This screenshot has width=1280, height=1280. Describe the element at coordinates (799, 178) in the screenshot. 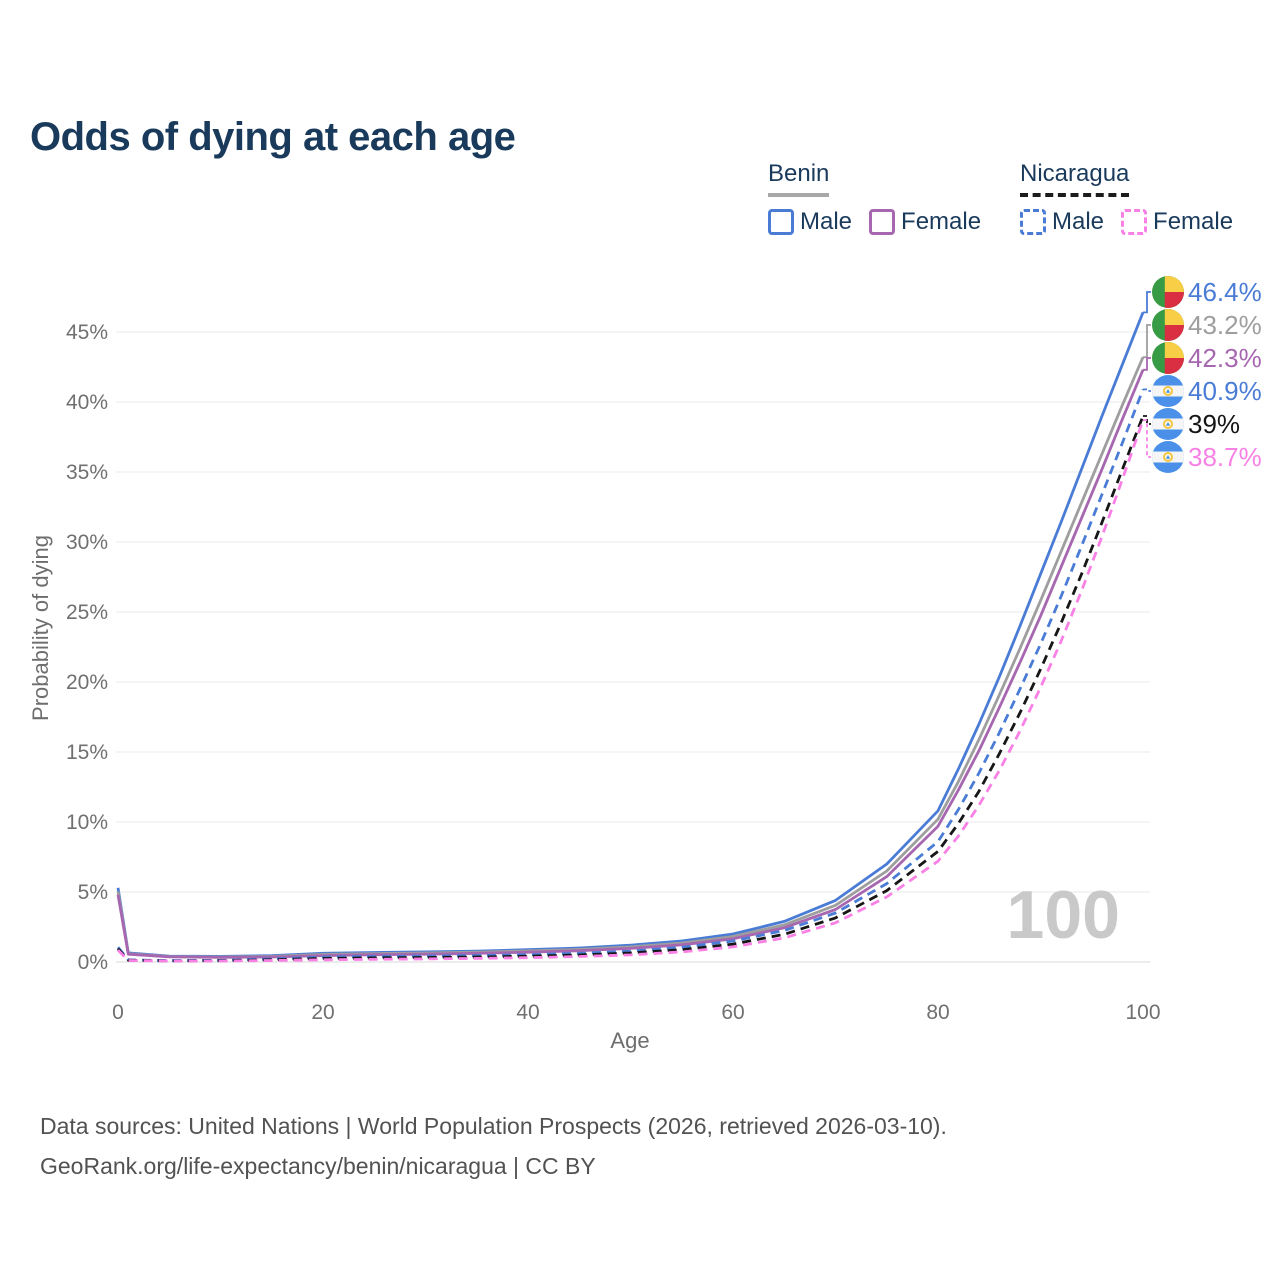

I see `legend-country-benin: Benin` at that location.